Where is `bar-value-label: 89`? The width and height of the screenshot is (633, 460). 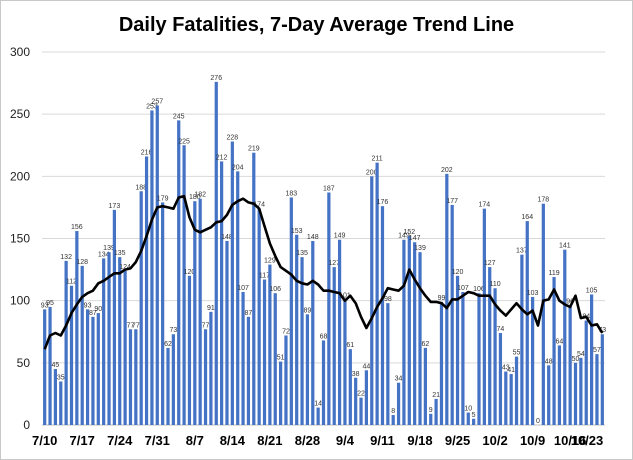 bar-value-label: 89 is located at coordinates (308, 310).